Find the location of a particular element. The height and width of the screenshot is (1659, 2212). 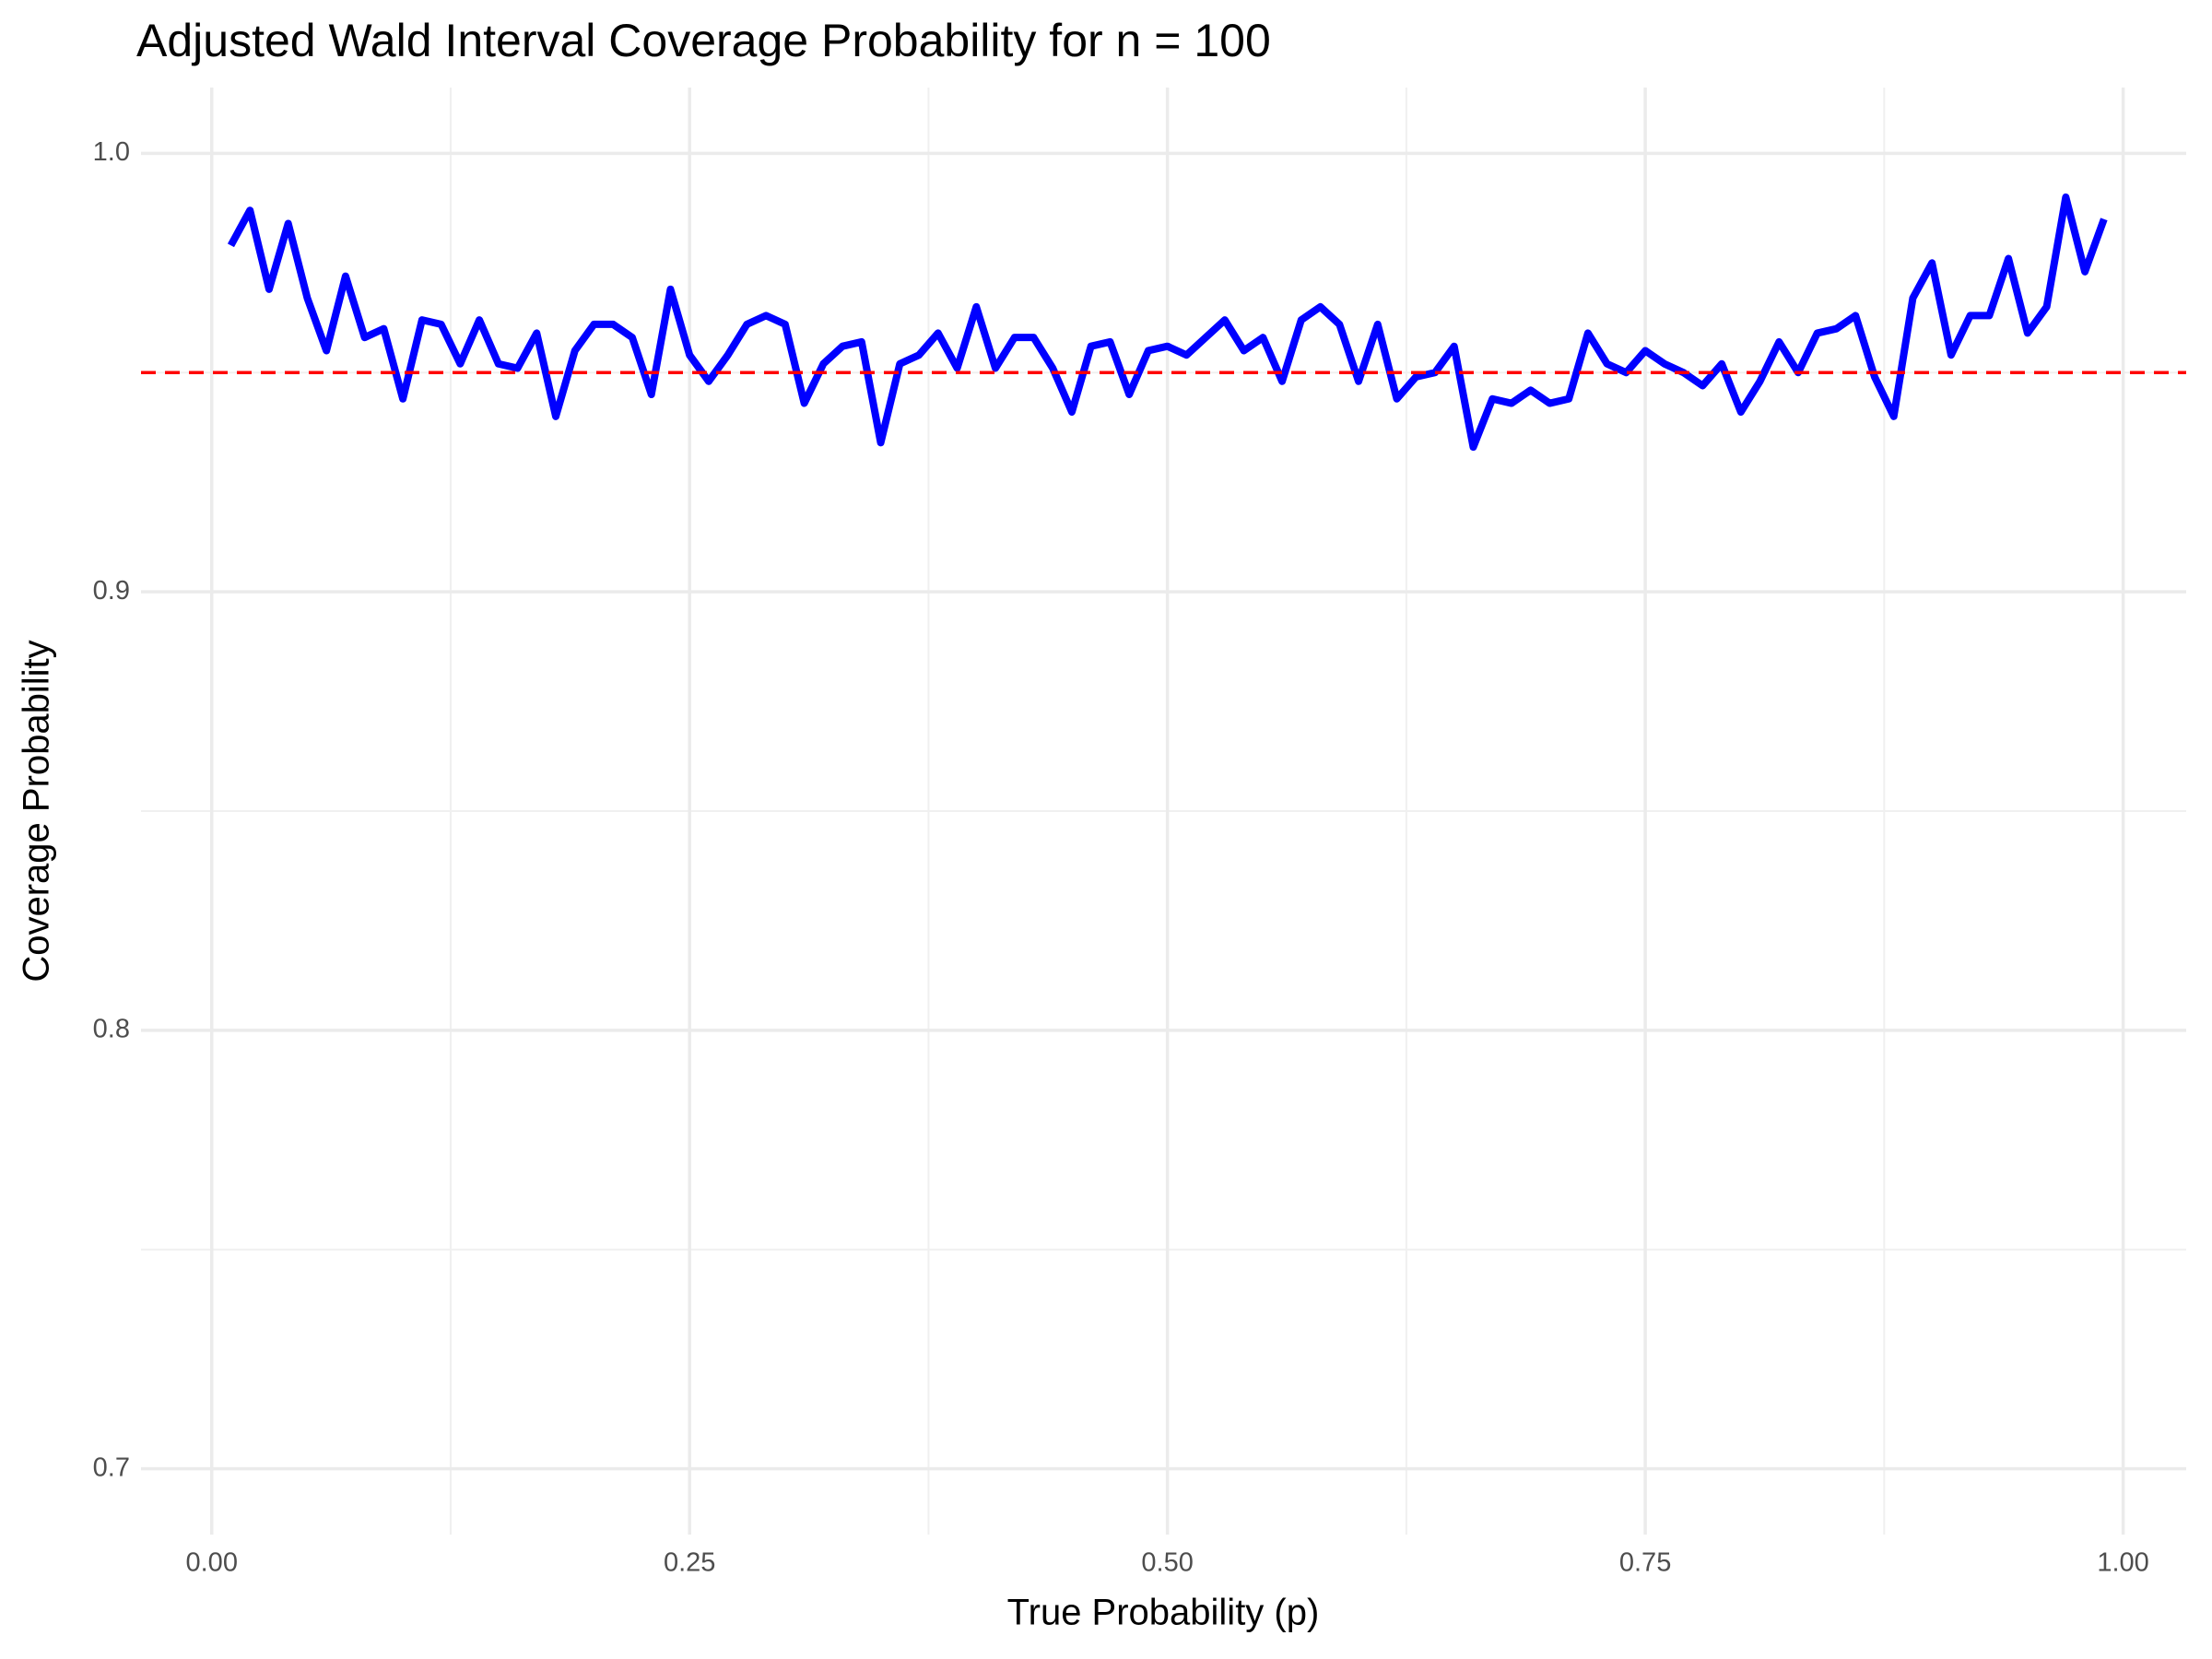

y-axis-label: Coverage Probability is located at coordinates (37, 811).